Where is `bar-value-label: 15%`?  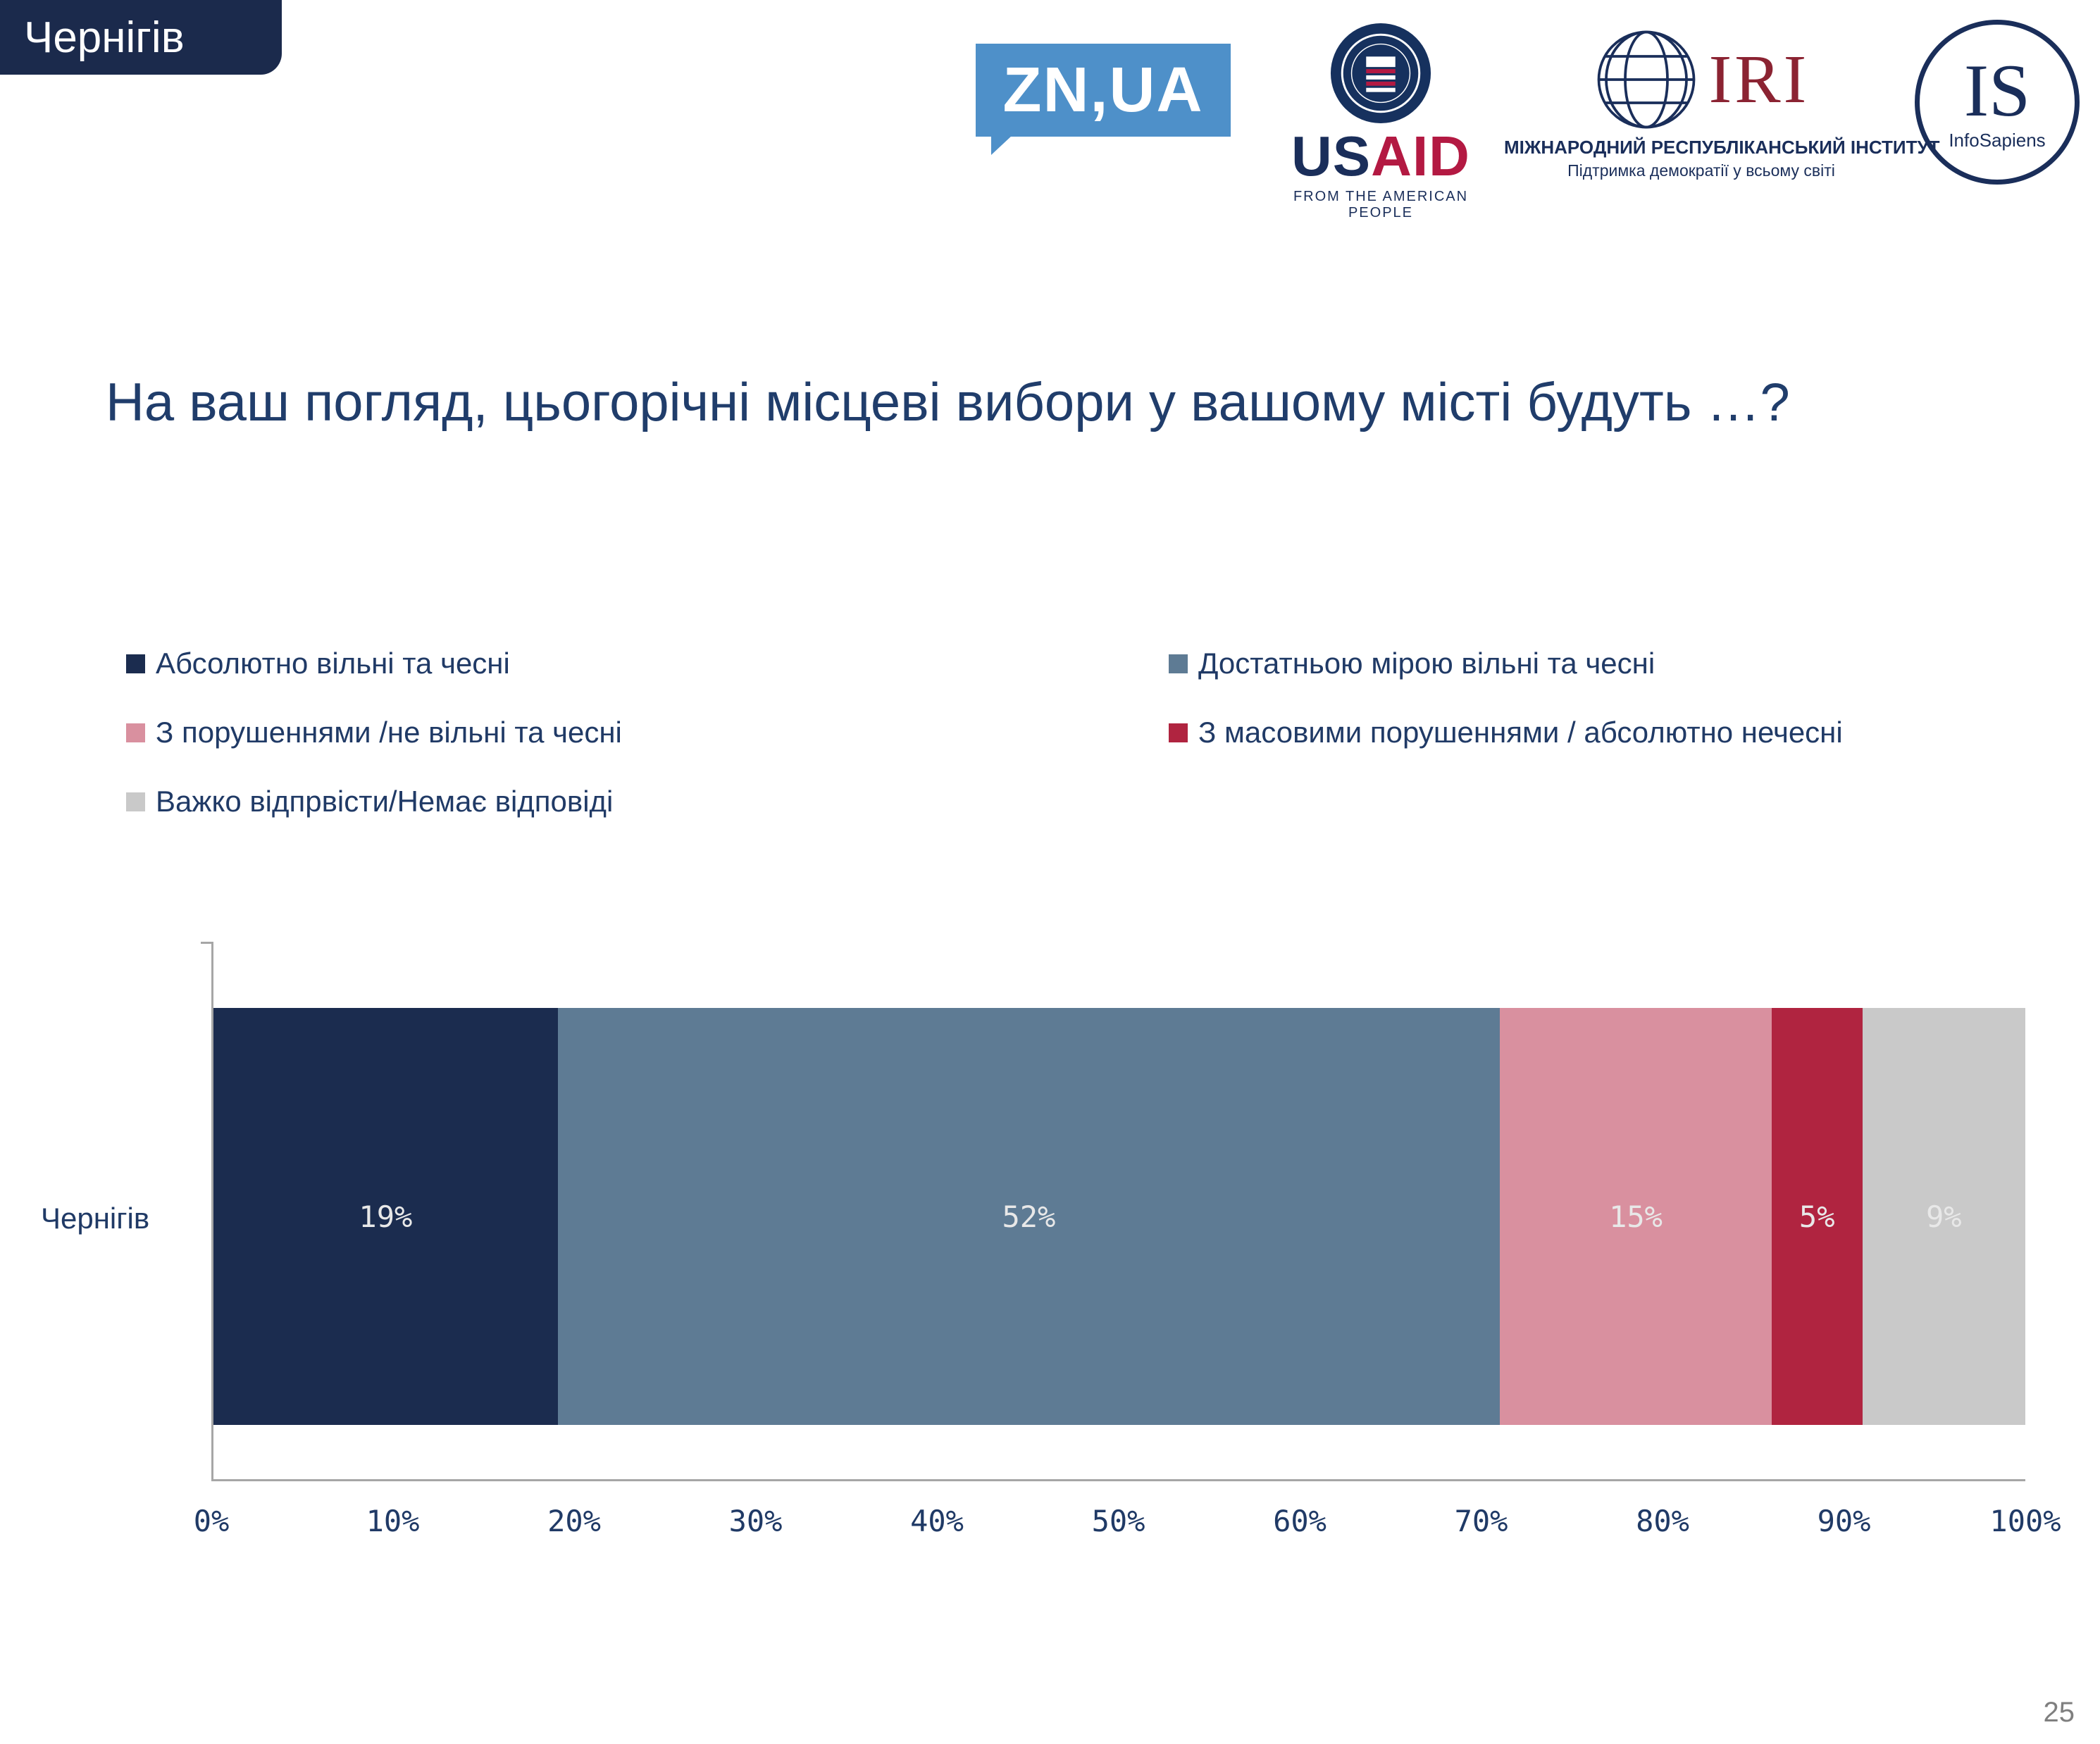 bar-value-label: 15% is located at coordinates (1636, 1216).